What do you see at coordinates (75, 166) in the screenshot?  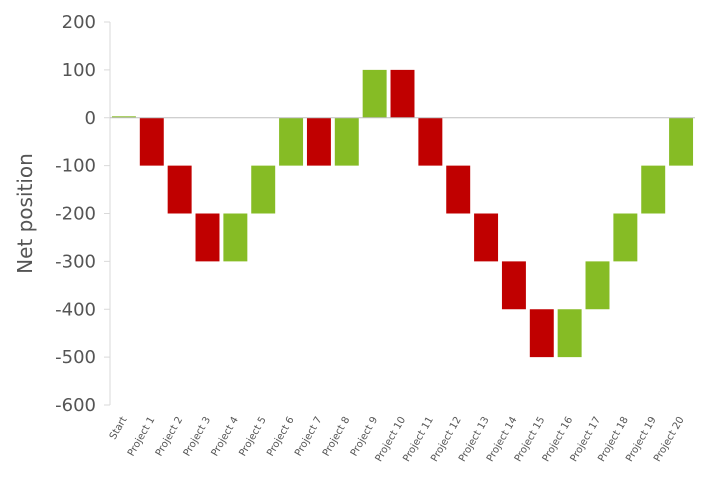 I see `y-tick-label: -100` at bounding box center [75, 166].